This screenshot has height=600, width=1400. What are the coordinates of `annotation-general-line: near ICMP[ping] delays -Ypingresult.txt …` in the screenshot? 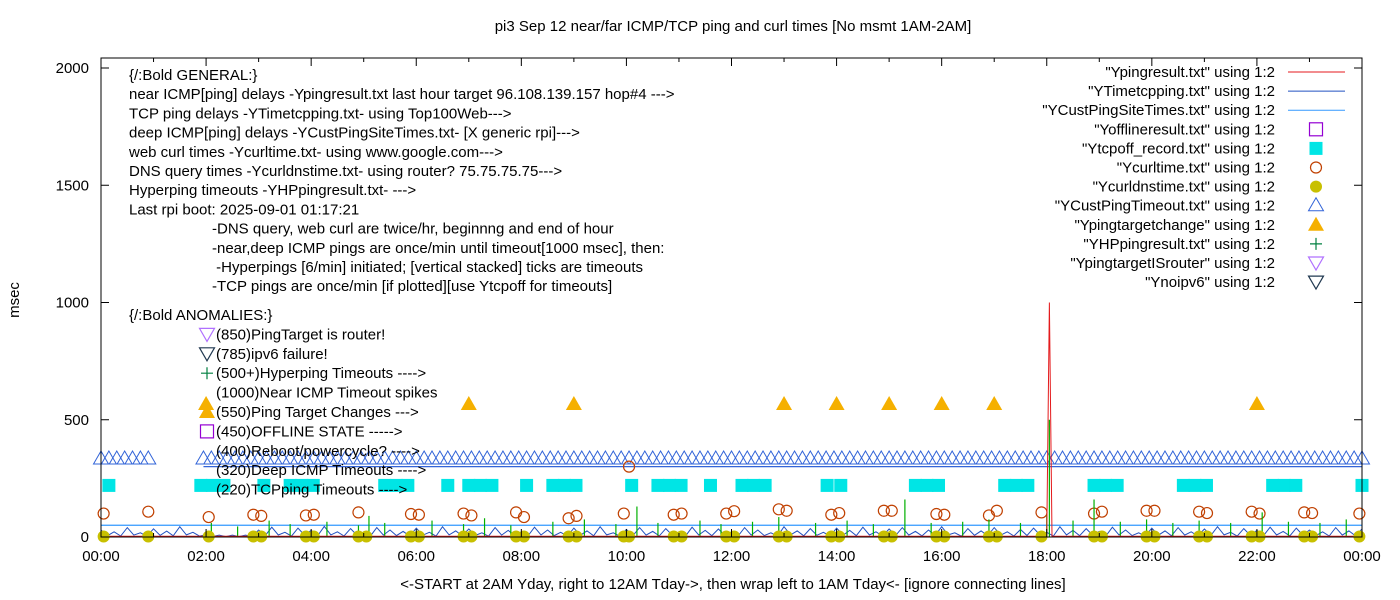 It's located at (402, 94).